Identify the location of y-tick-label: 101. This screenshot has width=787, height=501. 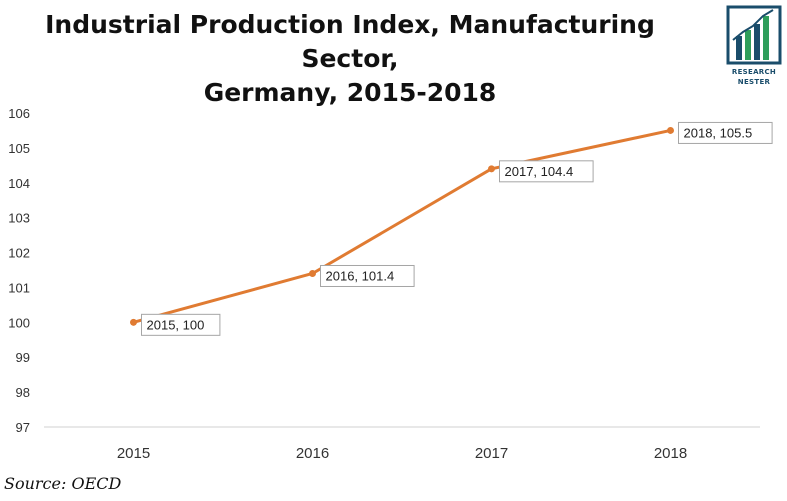
(19, 287).